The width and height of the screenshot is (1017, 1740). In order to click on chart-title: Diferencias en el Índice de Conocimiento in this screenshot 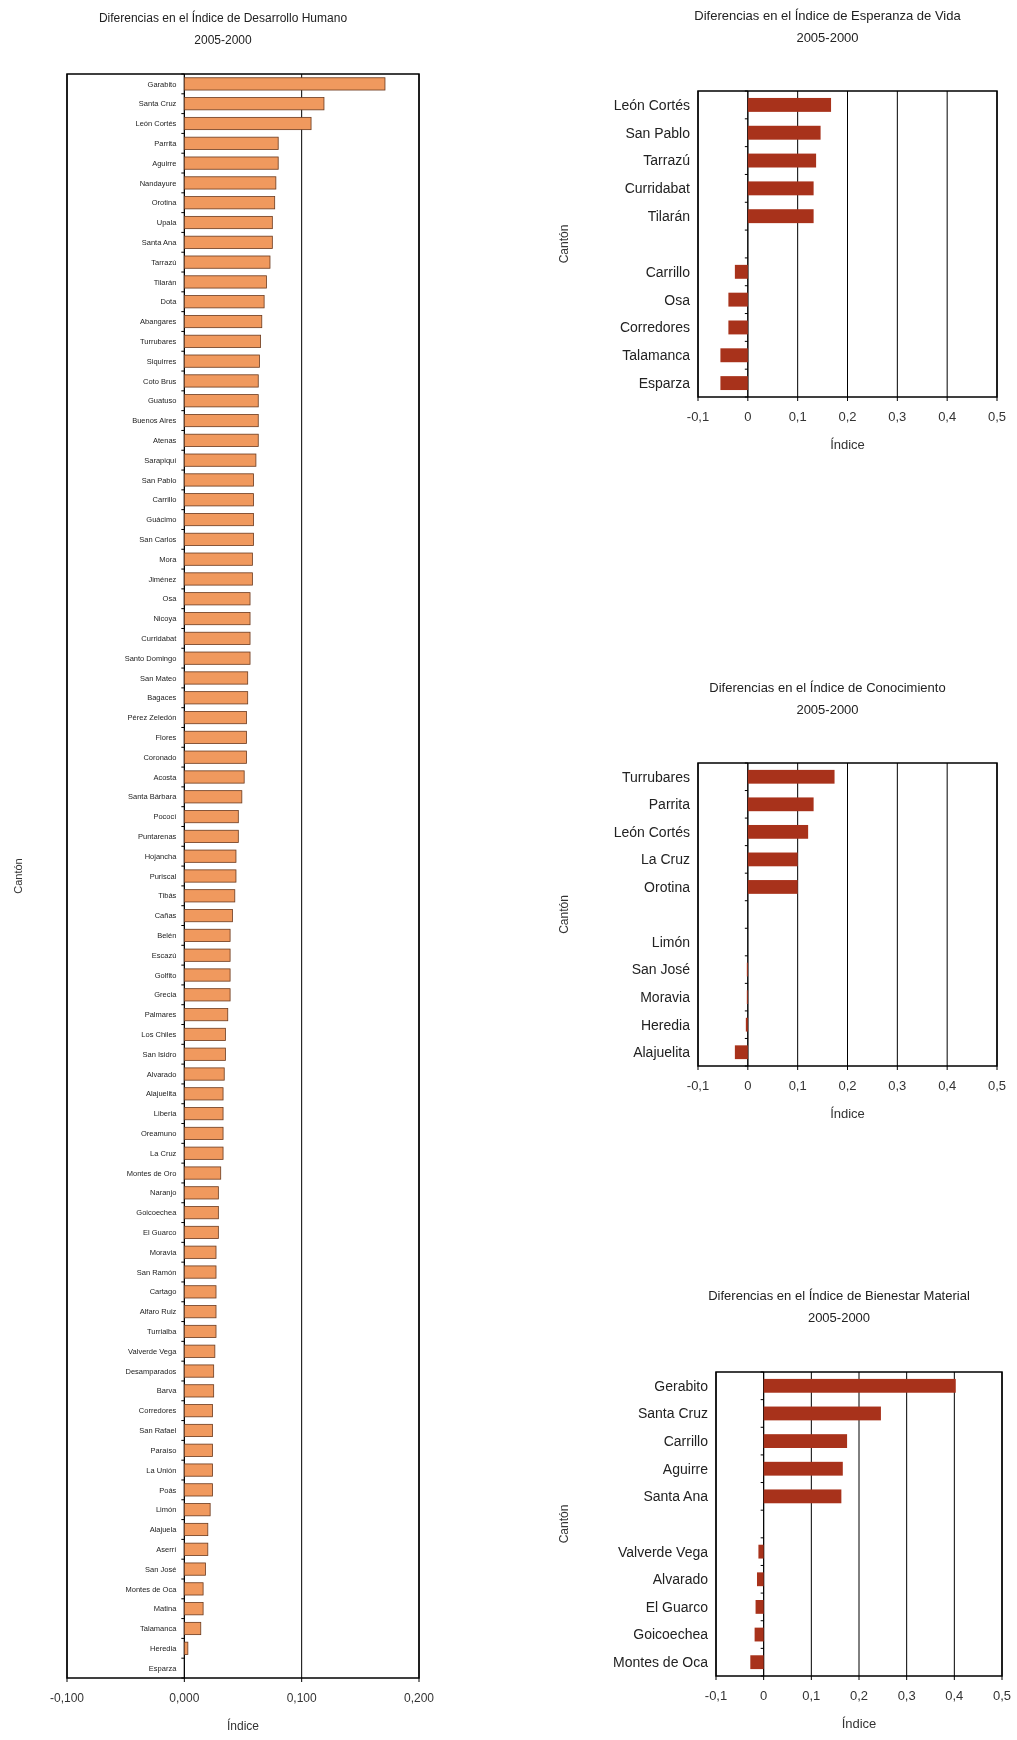, I will do `click(827, 687)`.